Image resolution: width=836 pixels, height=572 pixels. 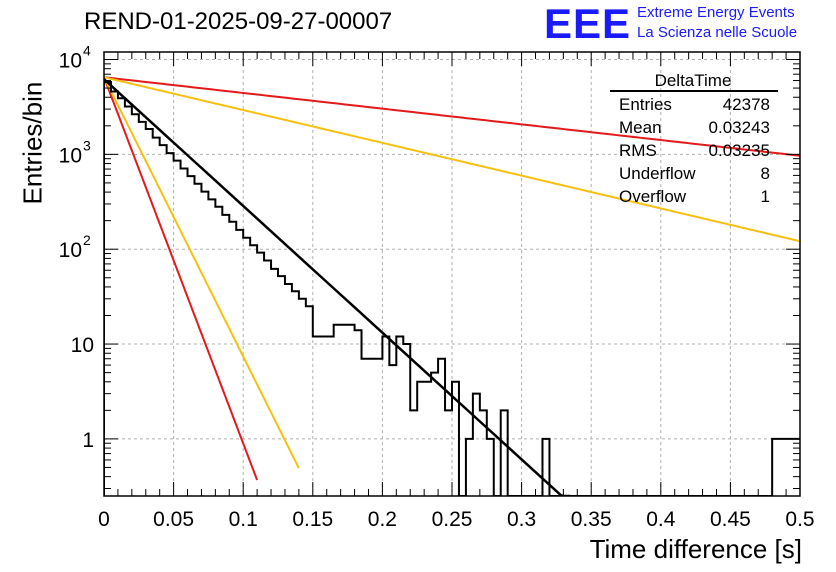 What do you see at coordinates (638, 150) in the screenshot?
I see `statbox-label: RMS` at bounding box center [638, 150].